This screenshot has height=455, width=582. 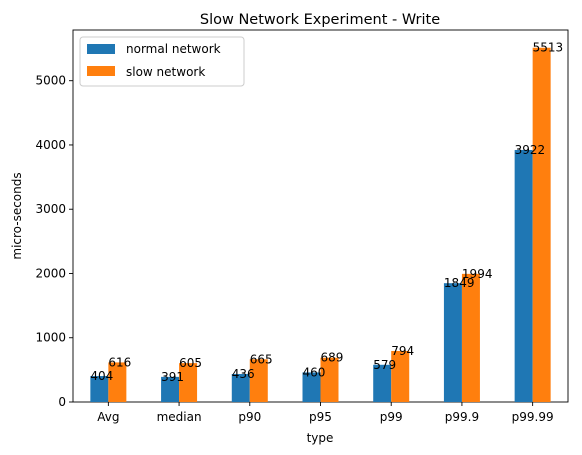 I want to click on legend-swatch-slow-network, so click(x=101, y=71).